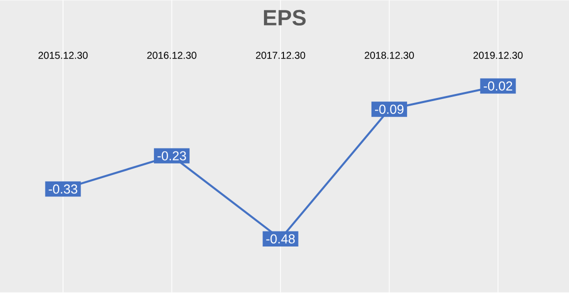 The width and height of the screenshot is (569, 293). What do you see at coordinates (285, 18) in the screenshot?
I see `chart-title: EPS` at bounding box center [285, 18].